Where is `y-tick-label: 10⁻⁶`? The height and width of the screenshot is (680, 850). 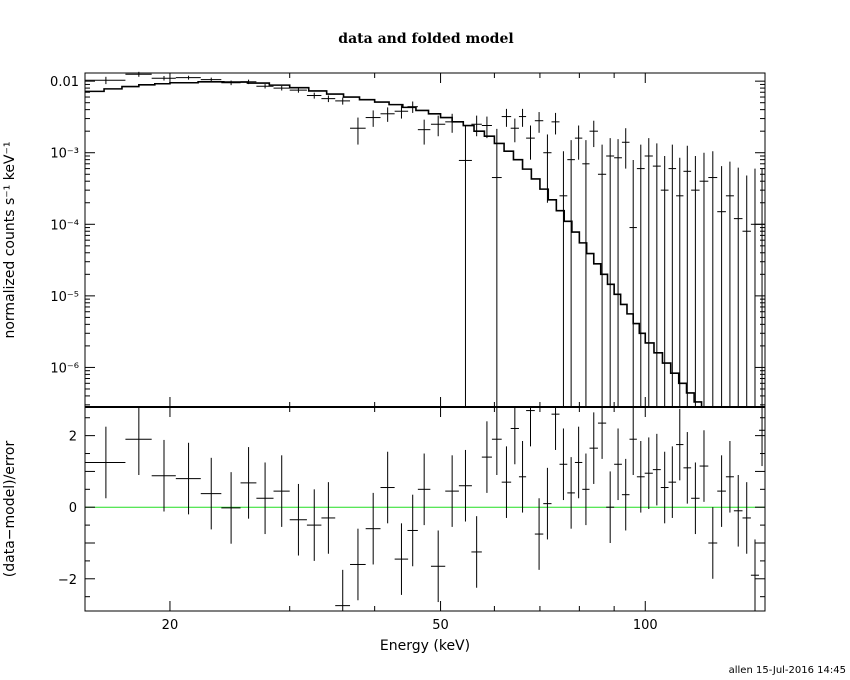 y-tick-label: 10⁻⁶ is located at coordinates (64, 368).